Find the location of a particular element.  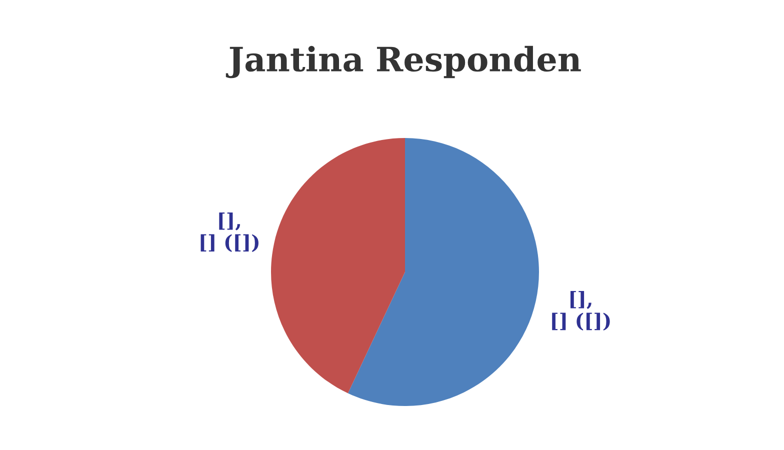

chart-title: Jantina Responden is located at coordinates (403, 62).